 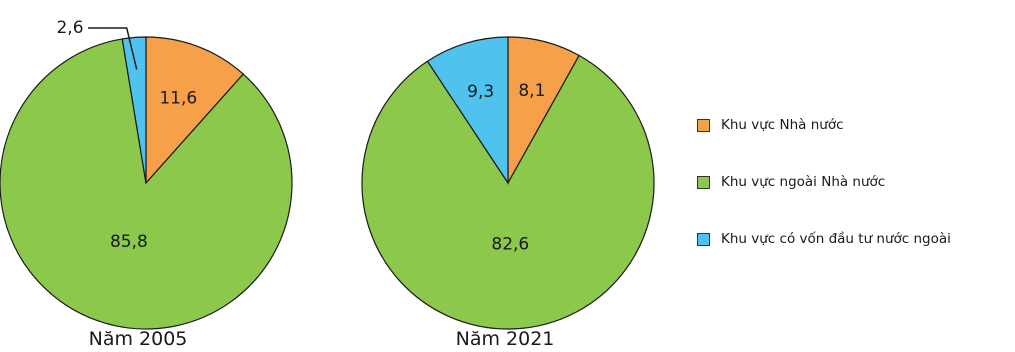 I want to click on pie-caption-2021: Năm 2021, so click(x=505, y=339).